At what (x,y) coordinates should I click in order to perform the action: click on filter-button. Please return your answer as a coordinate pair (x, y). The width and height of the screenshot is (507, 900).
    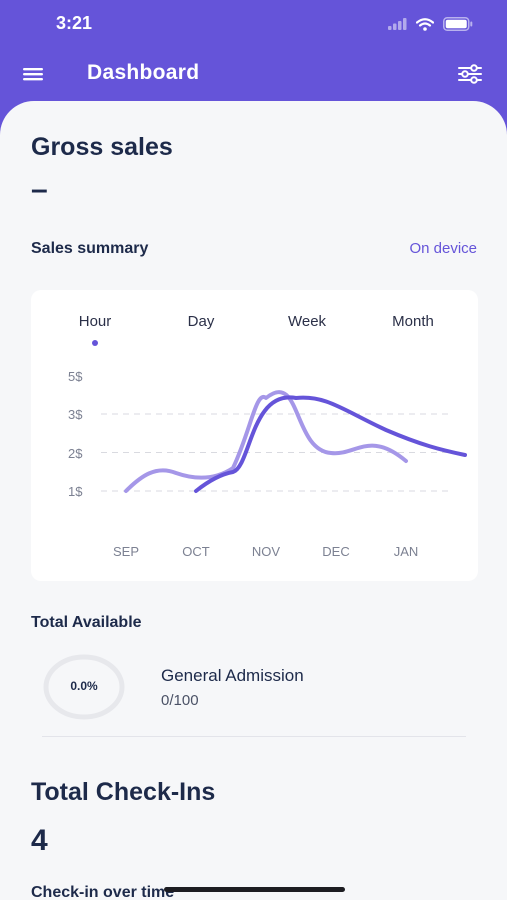
    Looking at the image, I should click on (470, 74).